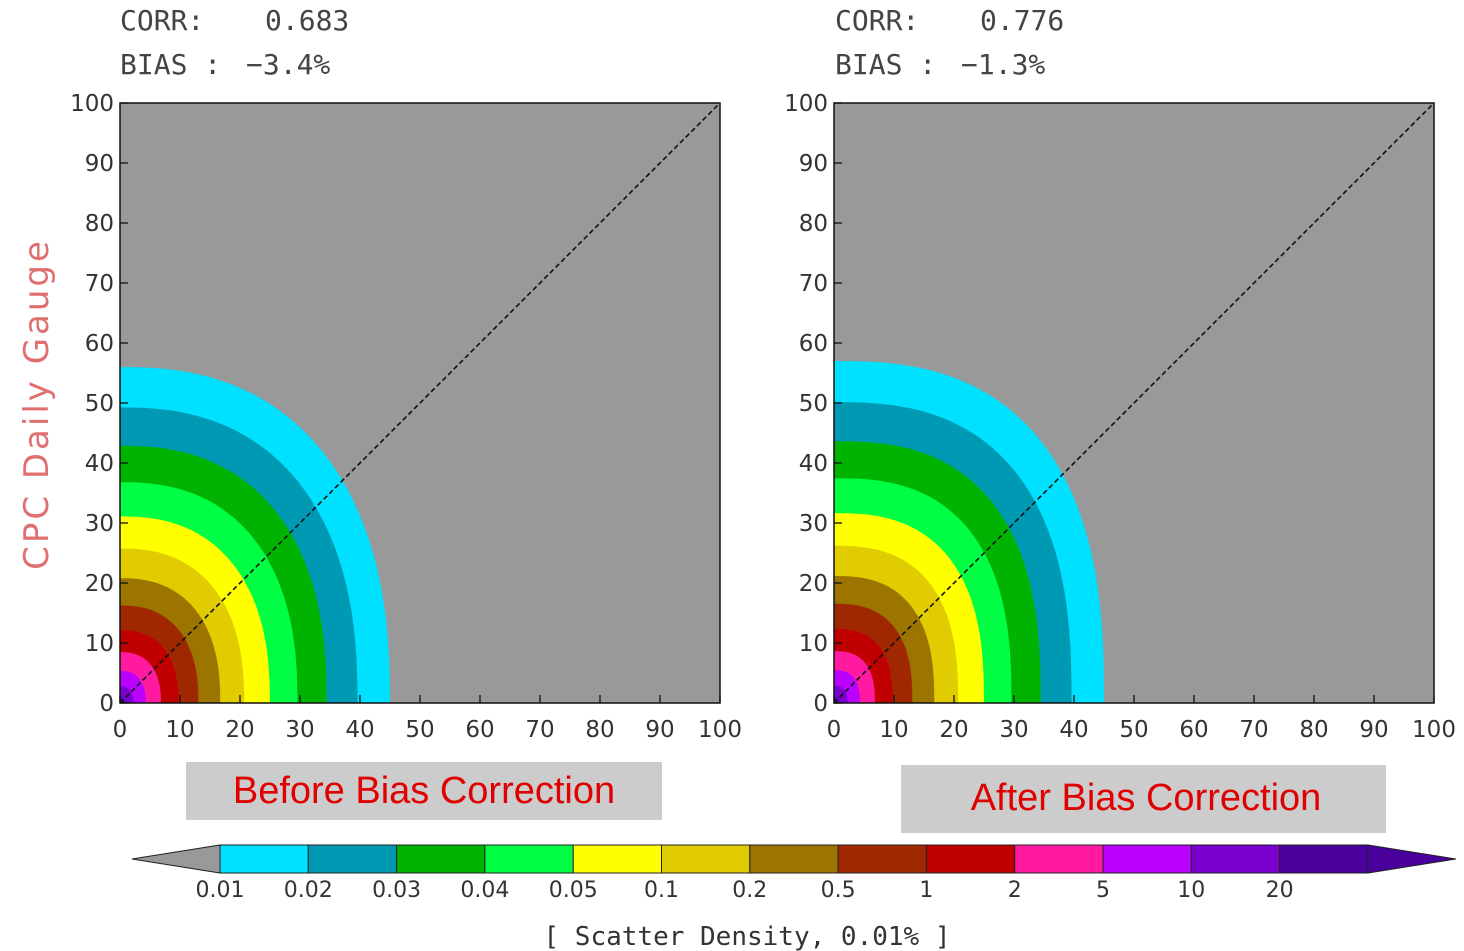 This screenshot has width=1464, height=951. What do you see at coordinates (1015, 890) in the screenshot?
I see `colorbar-tick-label: 2` at bounding box center [1015, 890].